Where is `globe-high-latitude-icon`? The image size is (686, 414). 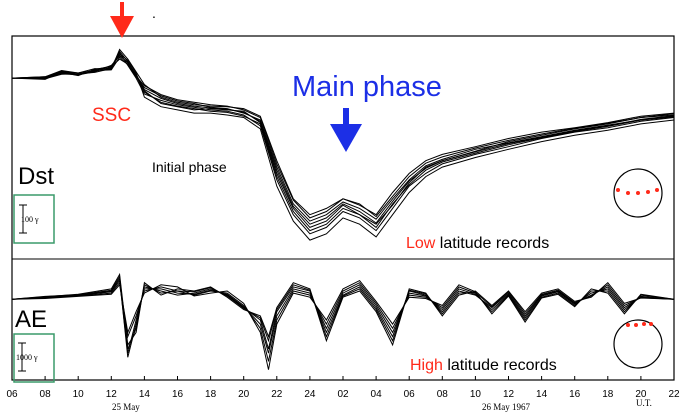
globe-high-latitude-icon is located at coordinates (638, 344).